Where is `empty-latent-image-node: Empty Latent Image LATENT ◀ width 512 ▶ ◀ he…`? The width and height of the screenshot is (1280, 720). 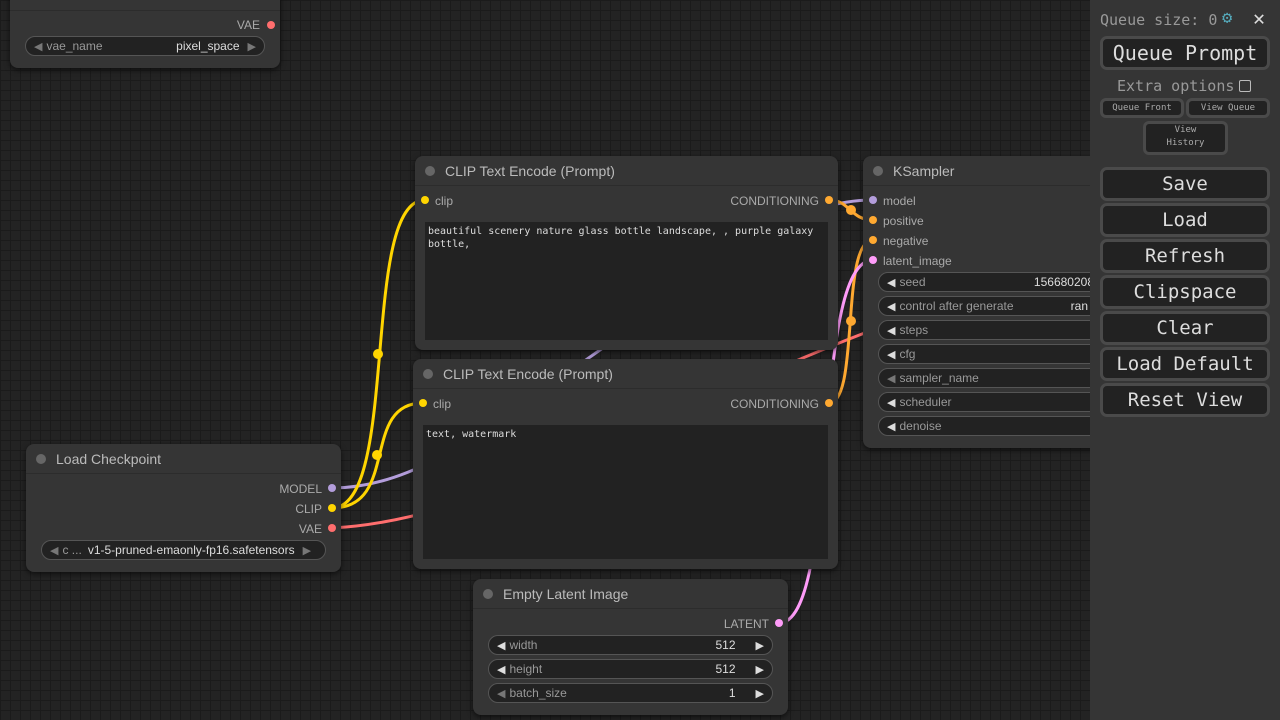 empty-latent-image-node: Empty Latent Image LATENT ◀ width 512 ▶ ◀ he… is located at coordinates (630, 647).